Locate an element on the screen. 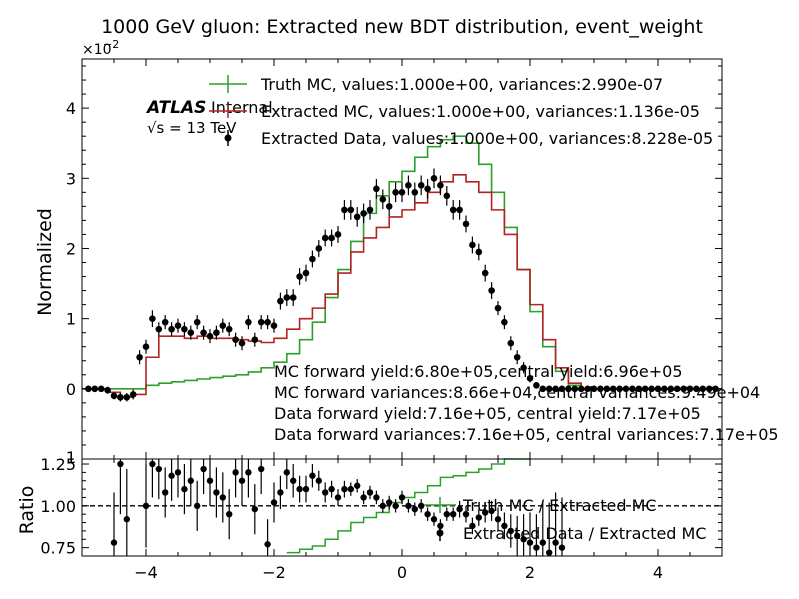  ratio-plot-area is located at coordinates (402, 507).